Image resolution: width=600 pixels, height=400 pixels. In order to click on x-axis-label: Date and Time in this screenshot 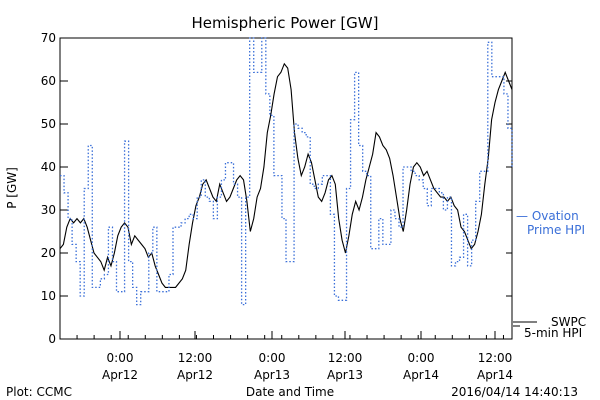, I will do `click(290, 392)`.